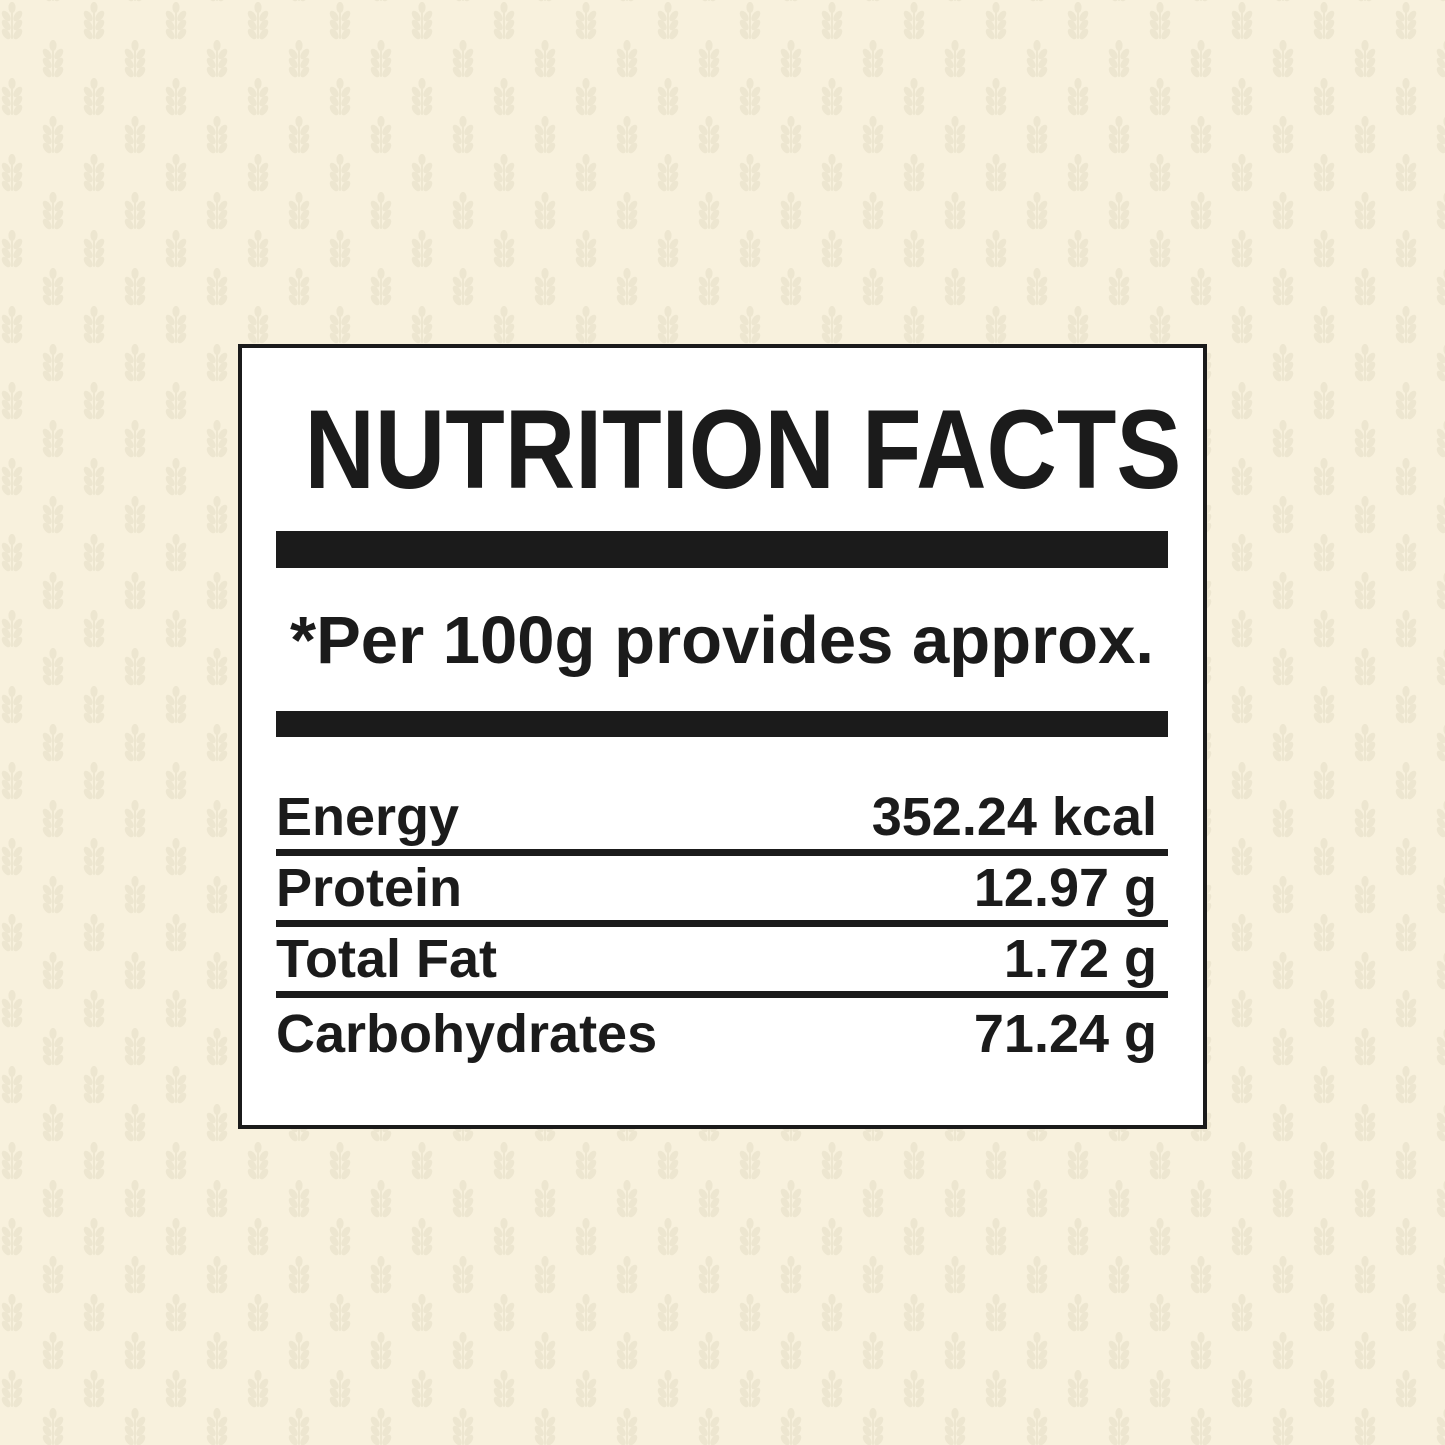  I want to click on nutrient-value: 12.97 g, so click(1065, 888).